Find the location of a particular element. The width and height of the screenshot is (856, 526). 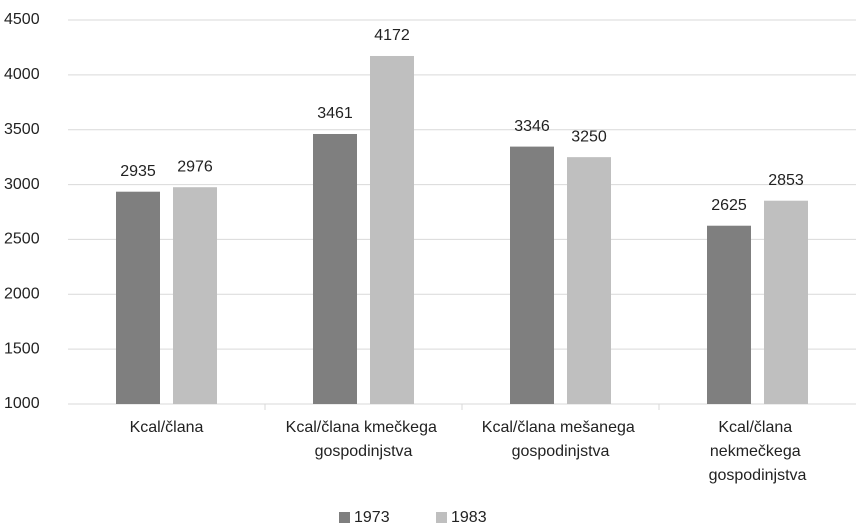

x-tick-label: Kcal/člana is located at coordinates (167, 427).